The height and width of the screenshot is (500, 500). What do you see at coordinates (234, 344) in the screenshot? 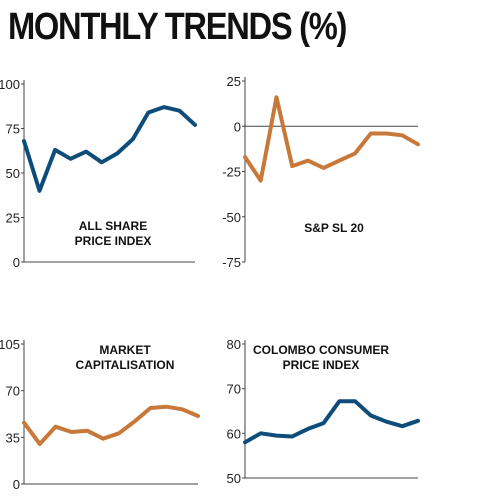
I see `y-tick-label: 80` at bounding box center [234, 344].